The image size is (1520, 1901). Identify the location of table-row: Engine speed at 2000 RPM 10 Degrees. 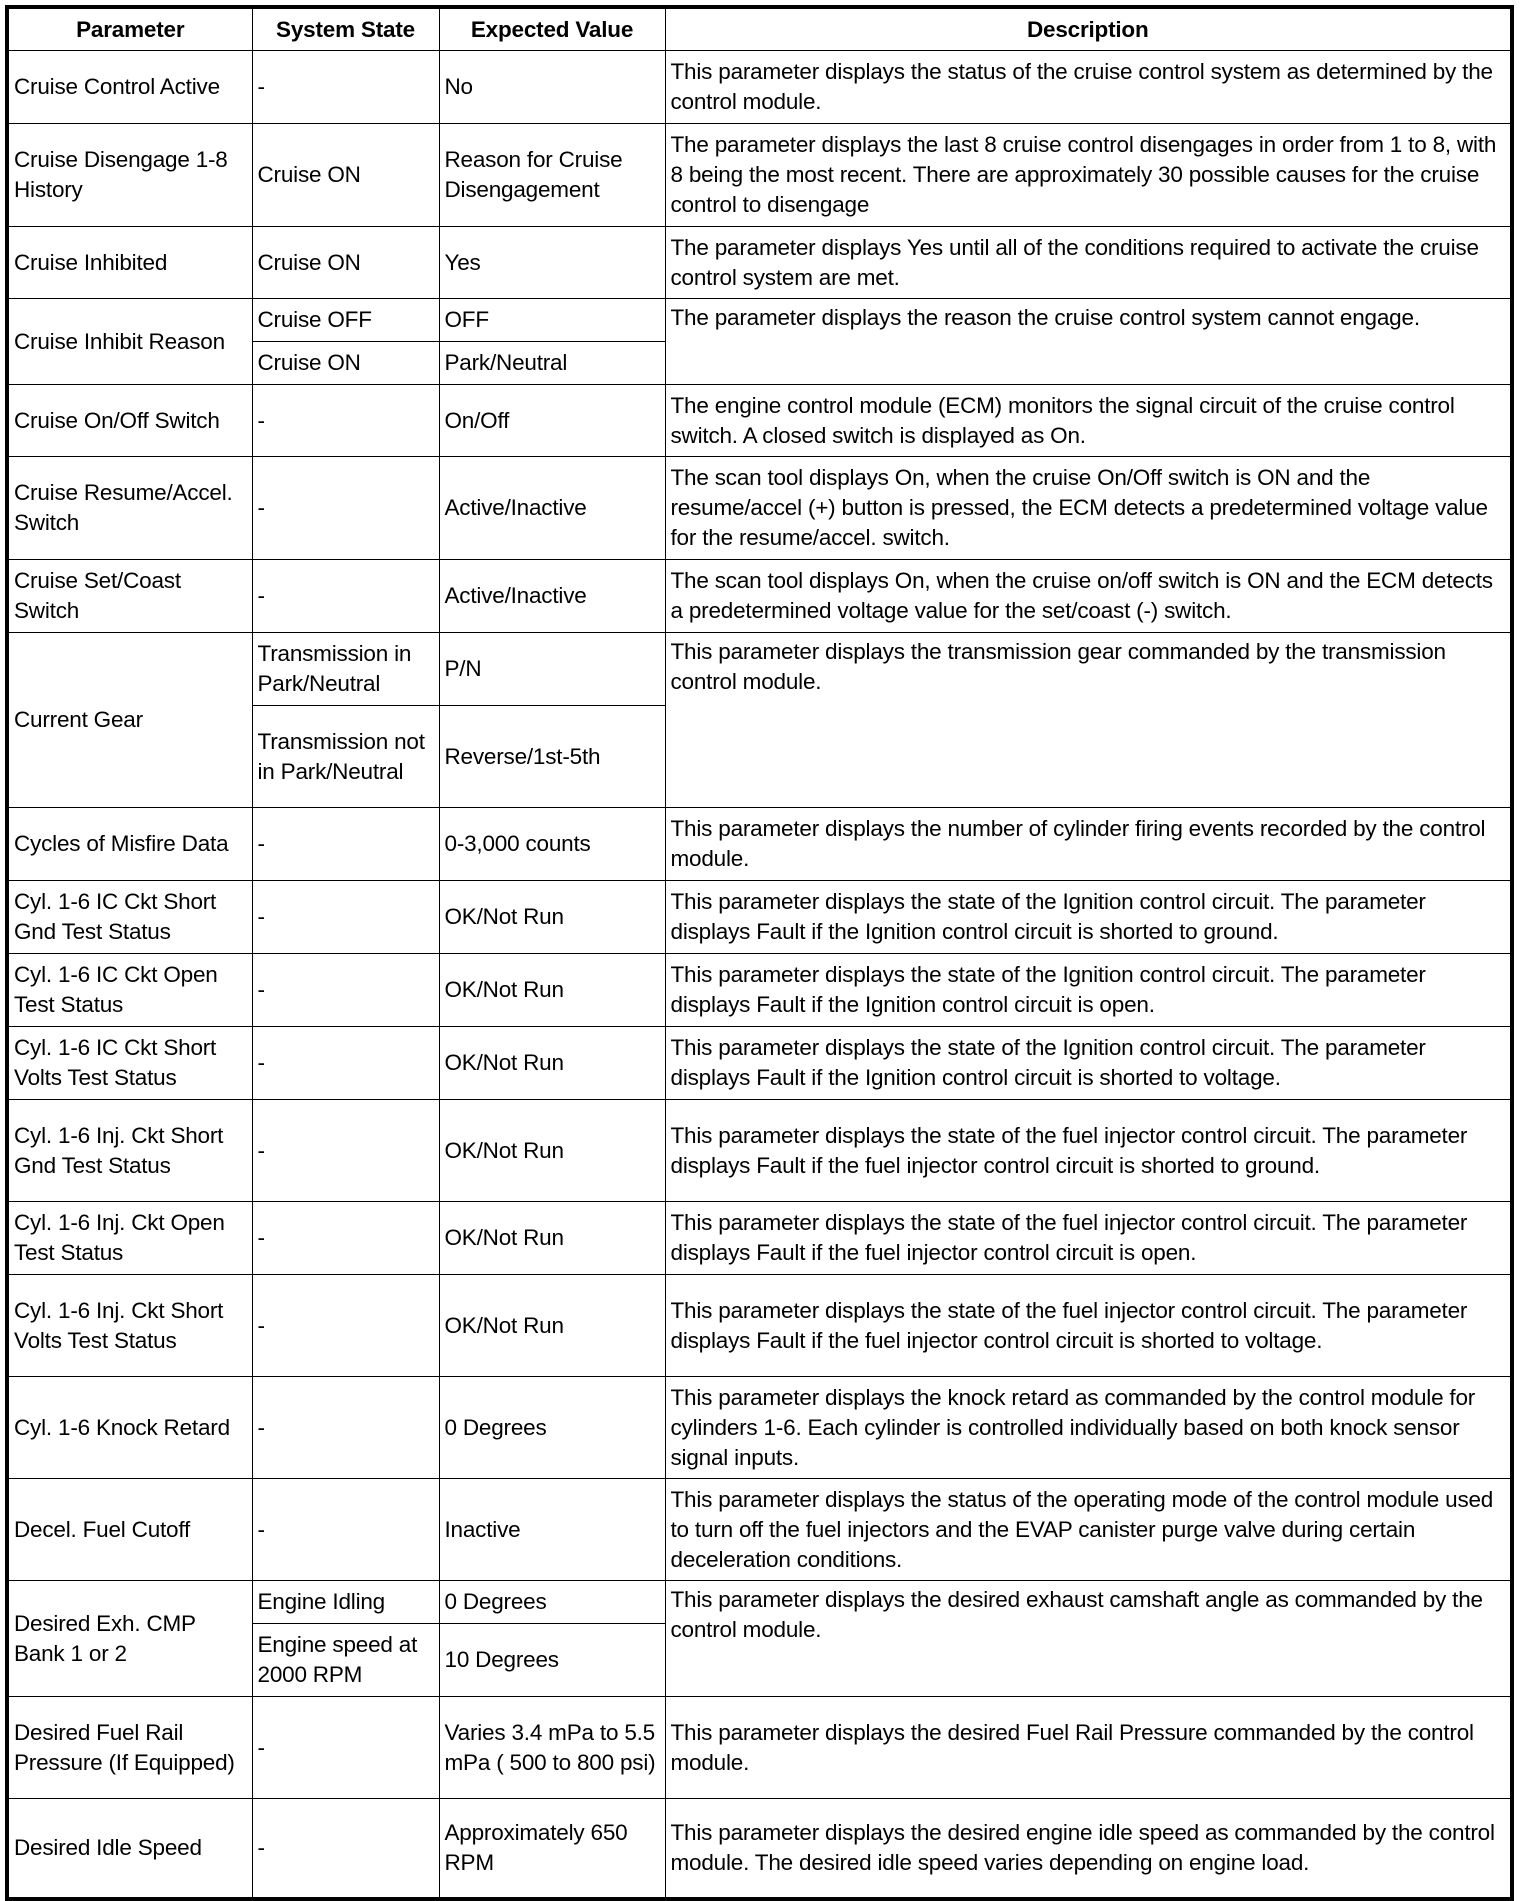
(759, 1660).